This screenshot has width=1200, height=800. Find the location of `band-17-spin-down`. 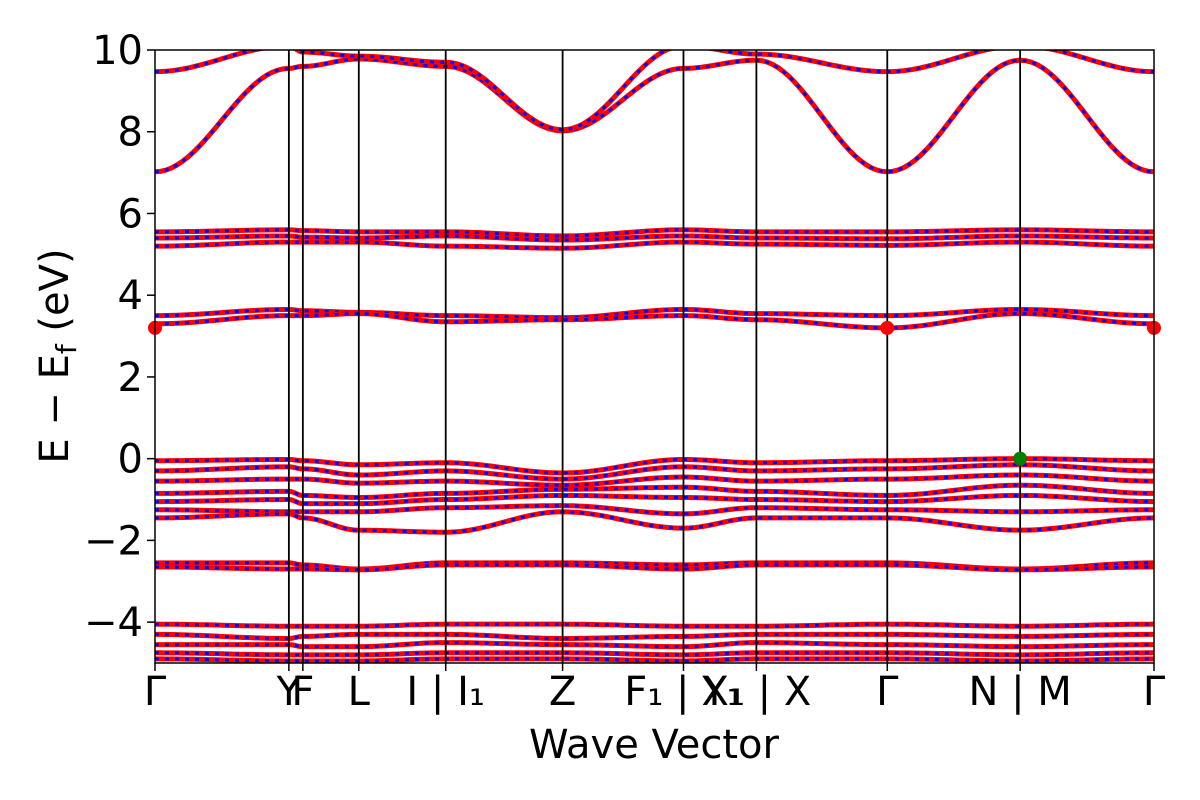

band-17-spin-down is located at coordinates (654, 636).